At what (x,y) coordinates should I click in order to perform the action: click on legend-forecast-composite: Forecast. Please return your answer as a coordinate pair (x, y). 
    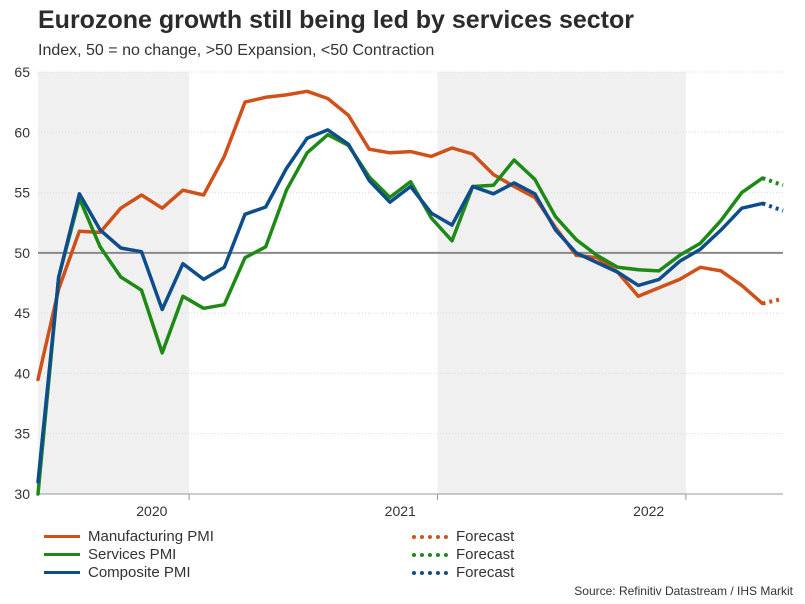
    Looking at the image, I should click on (463, 572).